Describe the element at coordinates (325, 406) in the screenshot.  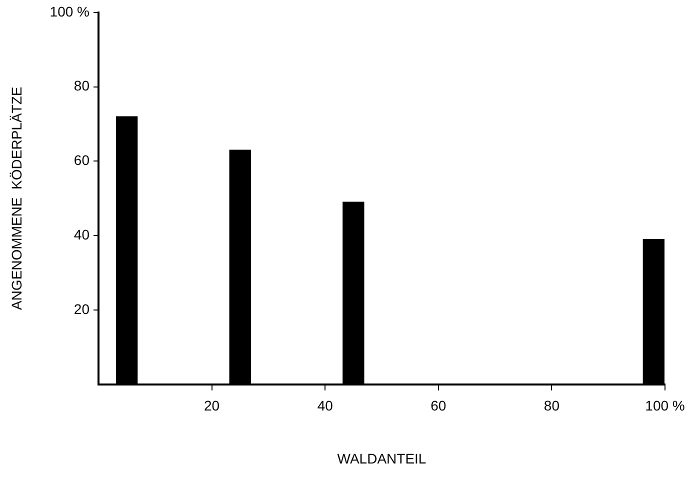
I see `x-tick-label: 40` at that location.